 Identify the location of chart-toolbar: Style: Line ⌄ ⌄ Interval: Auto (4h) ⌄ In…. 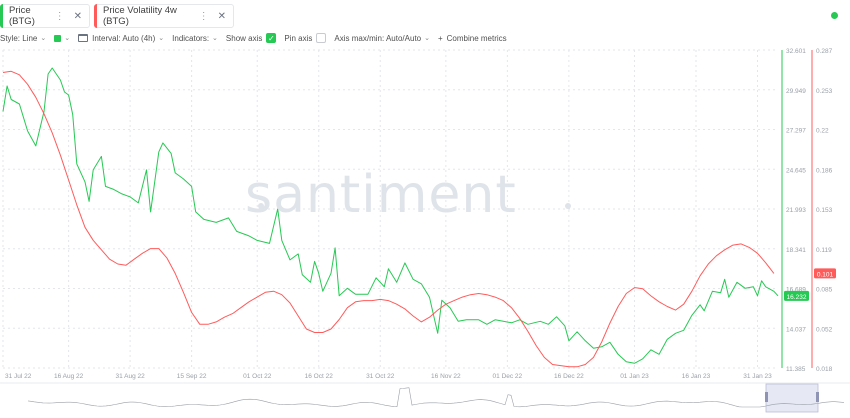
(257, 38).